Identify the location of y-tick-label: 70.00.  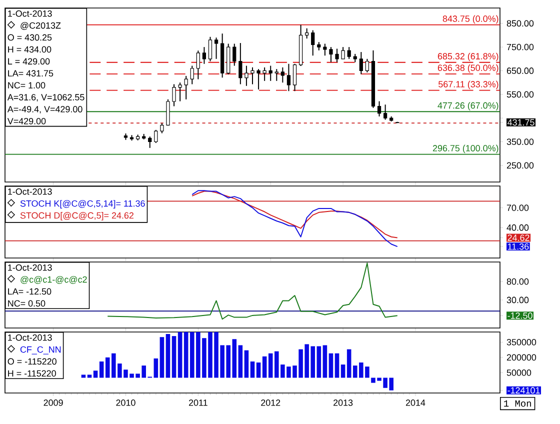
(517, 207).